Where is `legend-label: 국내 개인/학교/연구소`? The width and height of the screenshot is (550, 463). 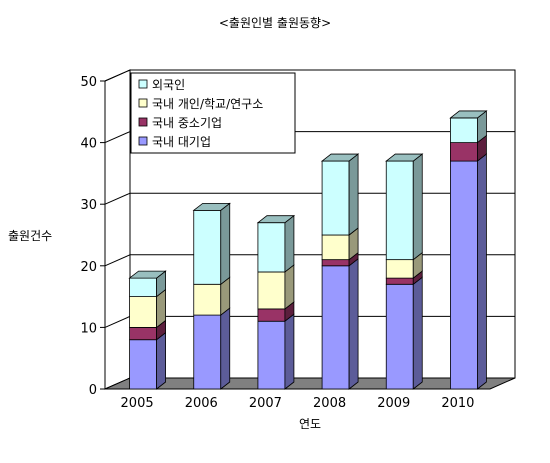 legend-label: 국내 개인/학교/연구소 is located at coordinates (207, 104).